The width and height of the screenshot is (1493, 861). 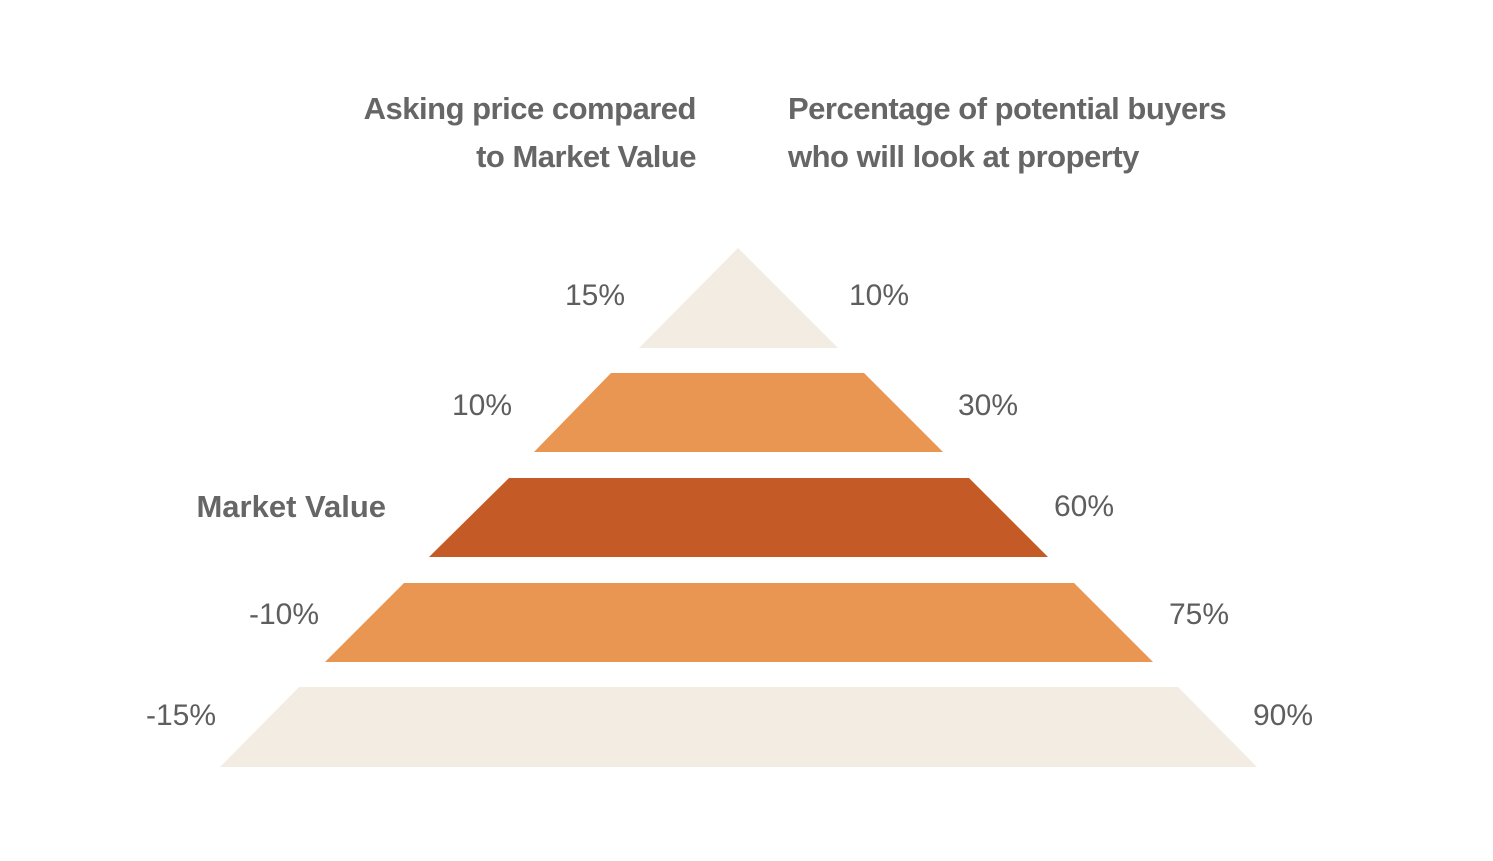 I want to click on asking-price-heading-line1: Asking price compared, so click(x=530, y=108).